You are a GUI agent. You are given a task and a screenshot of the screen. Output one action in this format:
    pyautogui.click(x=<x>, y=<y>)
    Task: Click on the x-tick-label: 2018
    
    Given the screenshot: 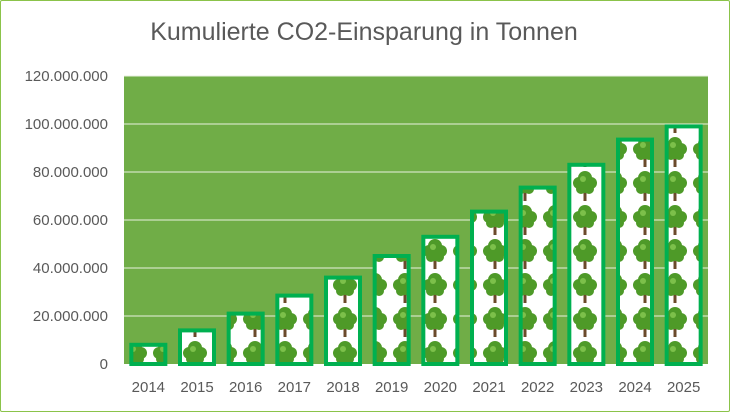 What is the action you would take?
    pyautogui.click(x=342, y=387)
    